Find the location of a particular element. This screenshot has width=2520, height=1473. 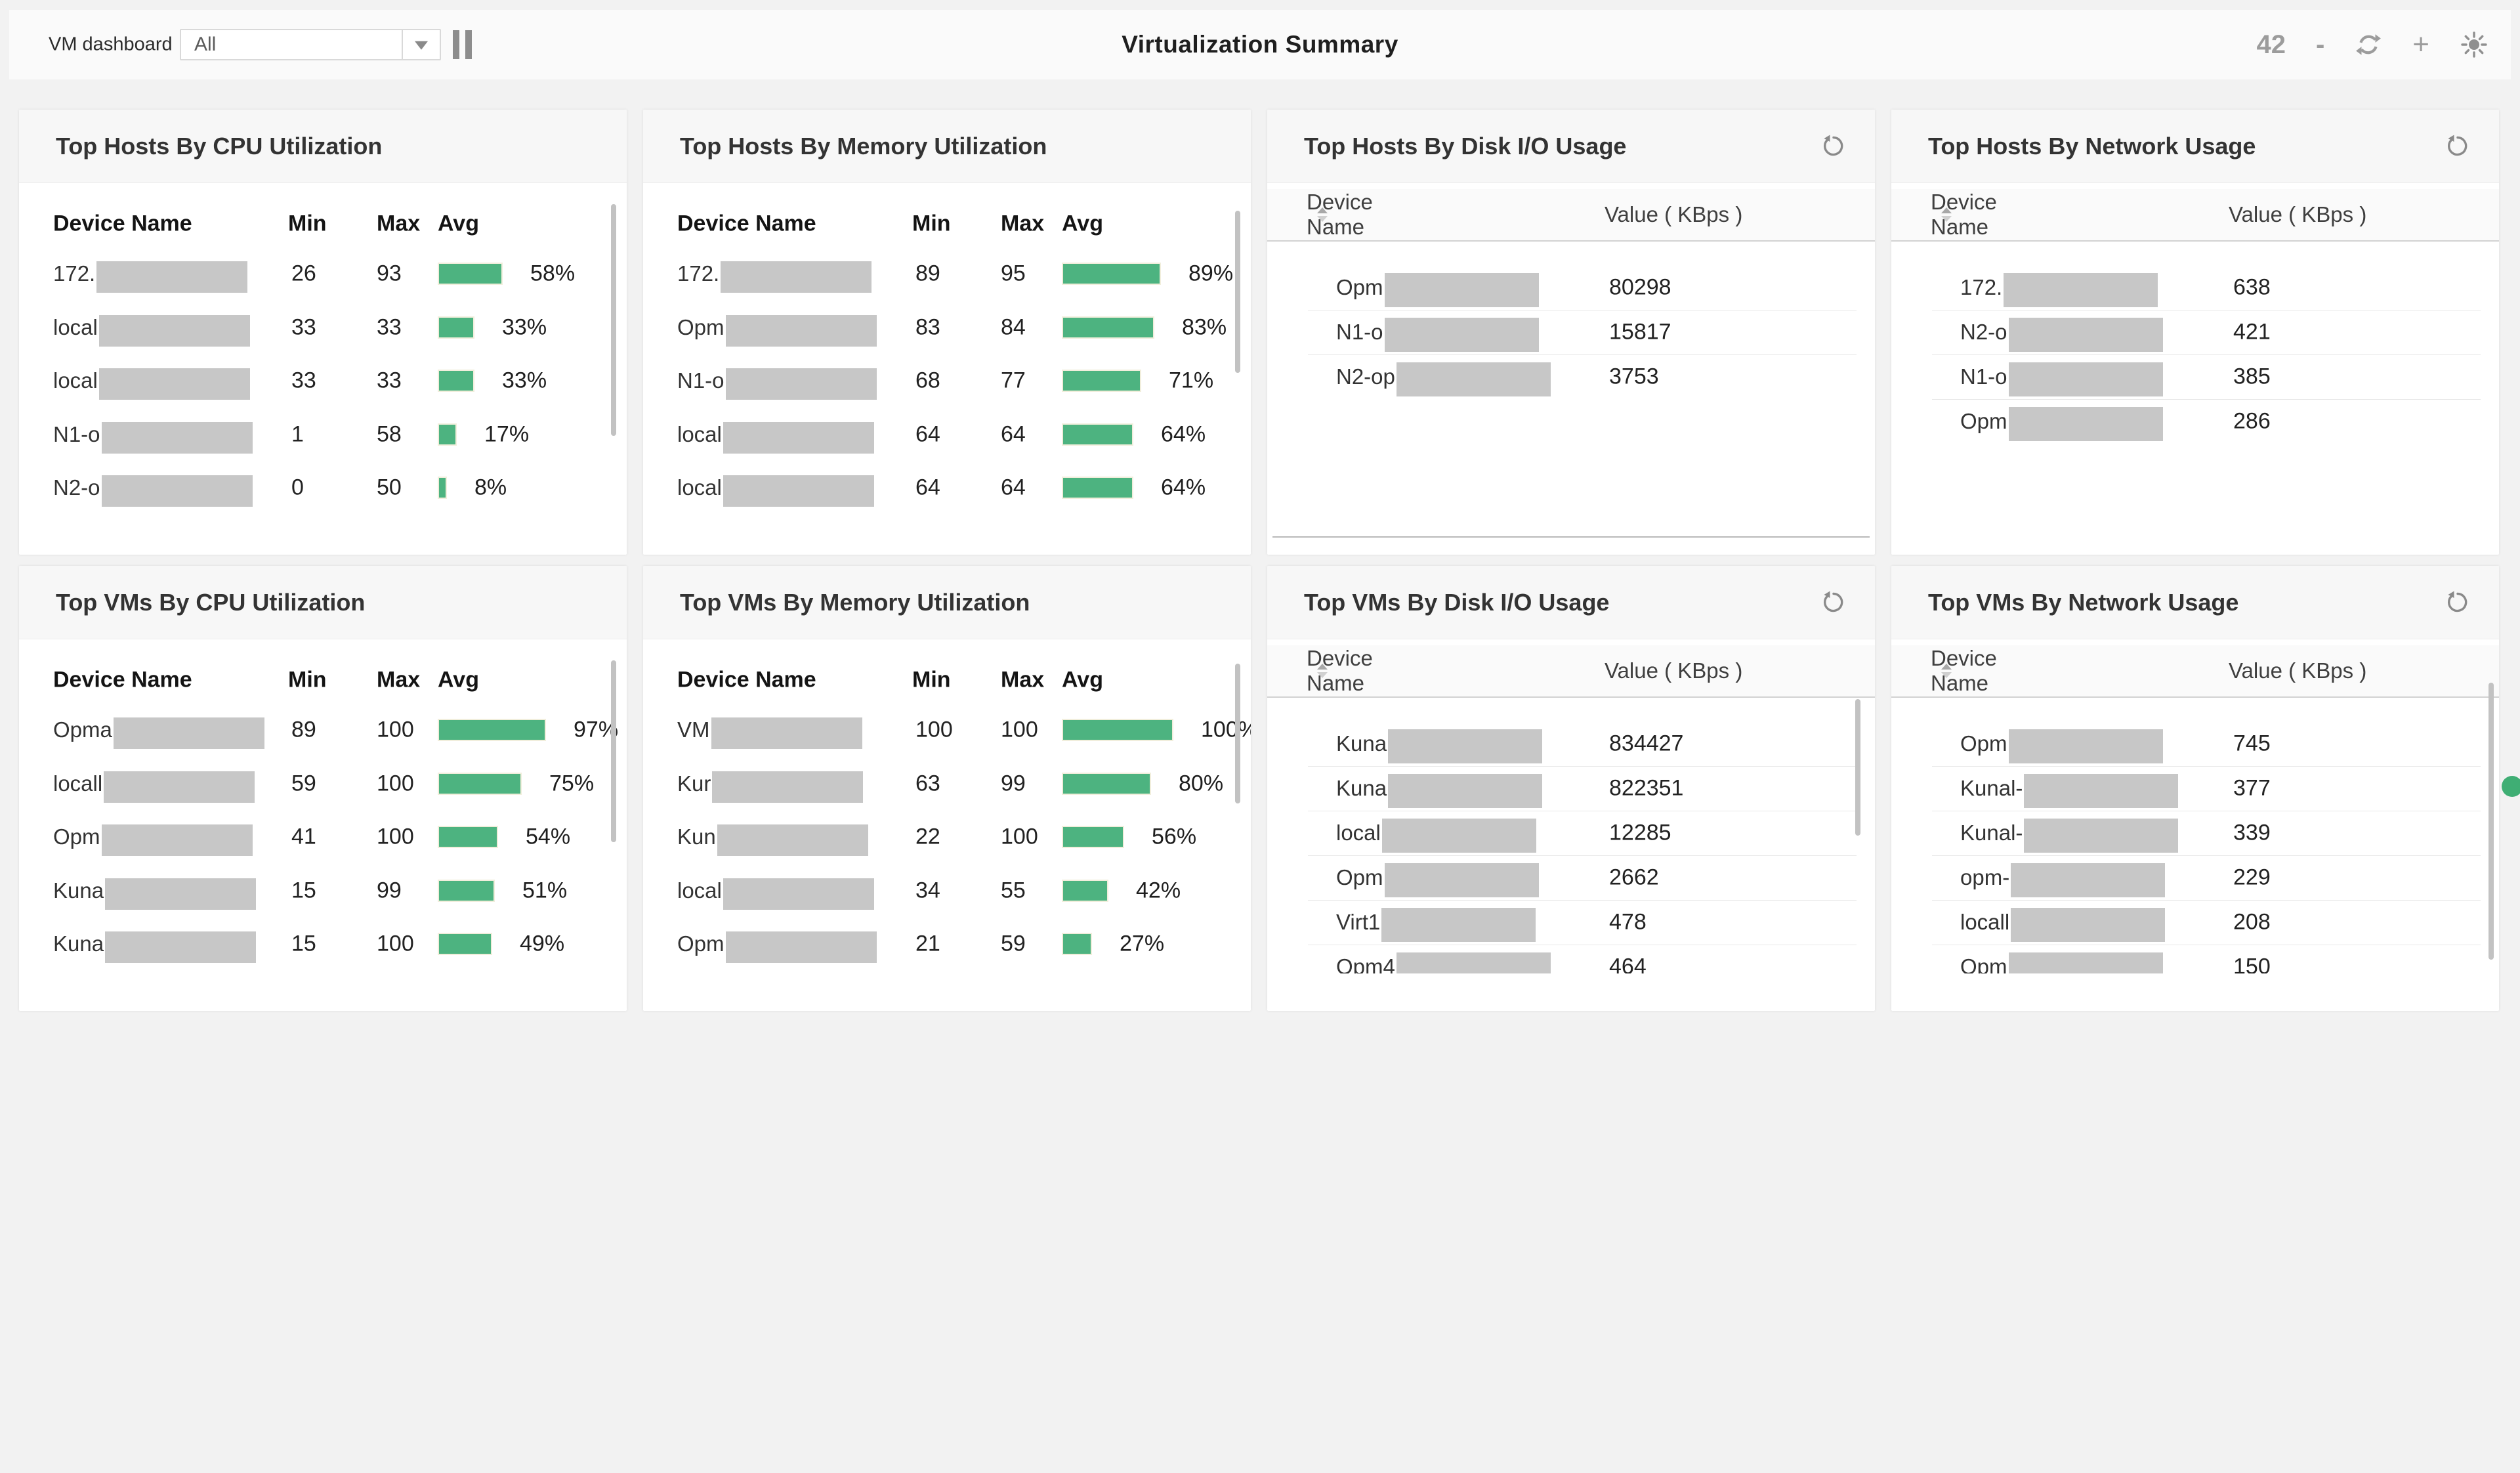

table-row: Kur 63 99 80% is located at coordinates (947, 784).